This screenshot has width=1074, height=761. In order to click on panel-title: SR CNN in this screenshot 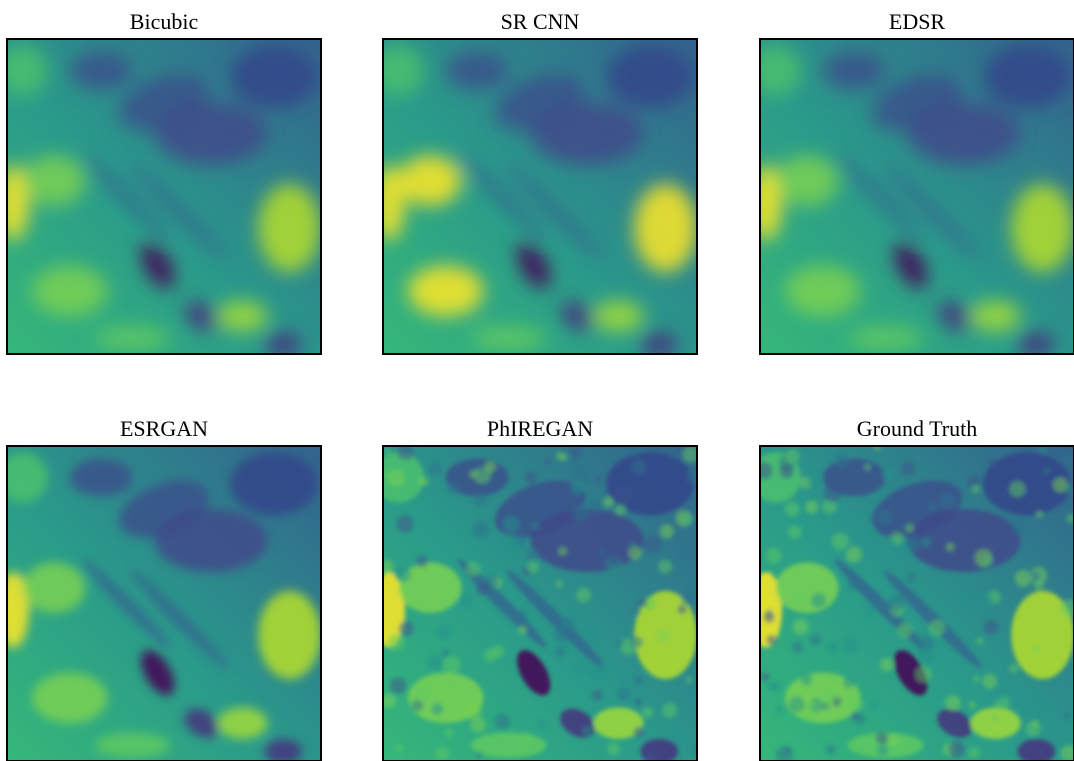, I will do `click(540, 21)`.